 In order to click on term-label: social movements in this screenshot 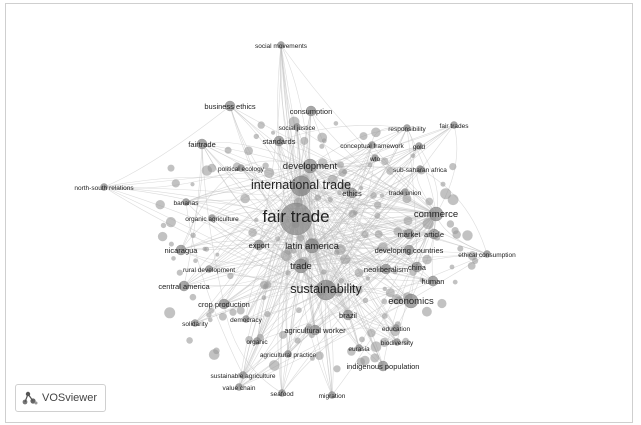, I will do `click(281, 46)`.